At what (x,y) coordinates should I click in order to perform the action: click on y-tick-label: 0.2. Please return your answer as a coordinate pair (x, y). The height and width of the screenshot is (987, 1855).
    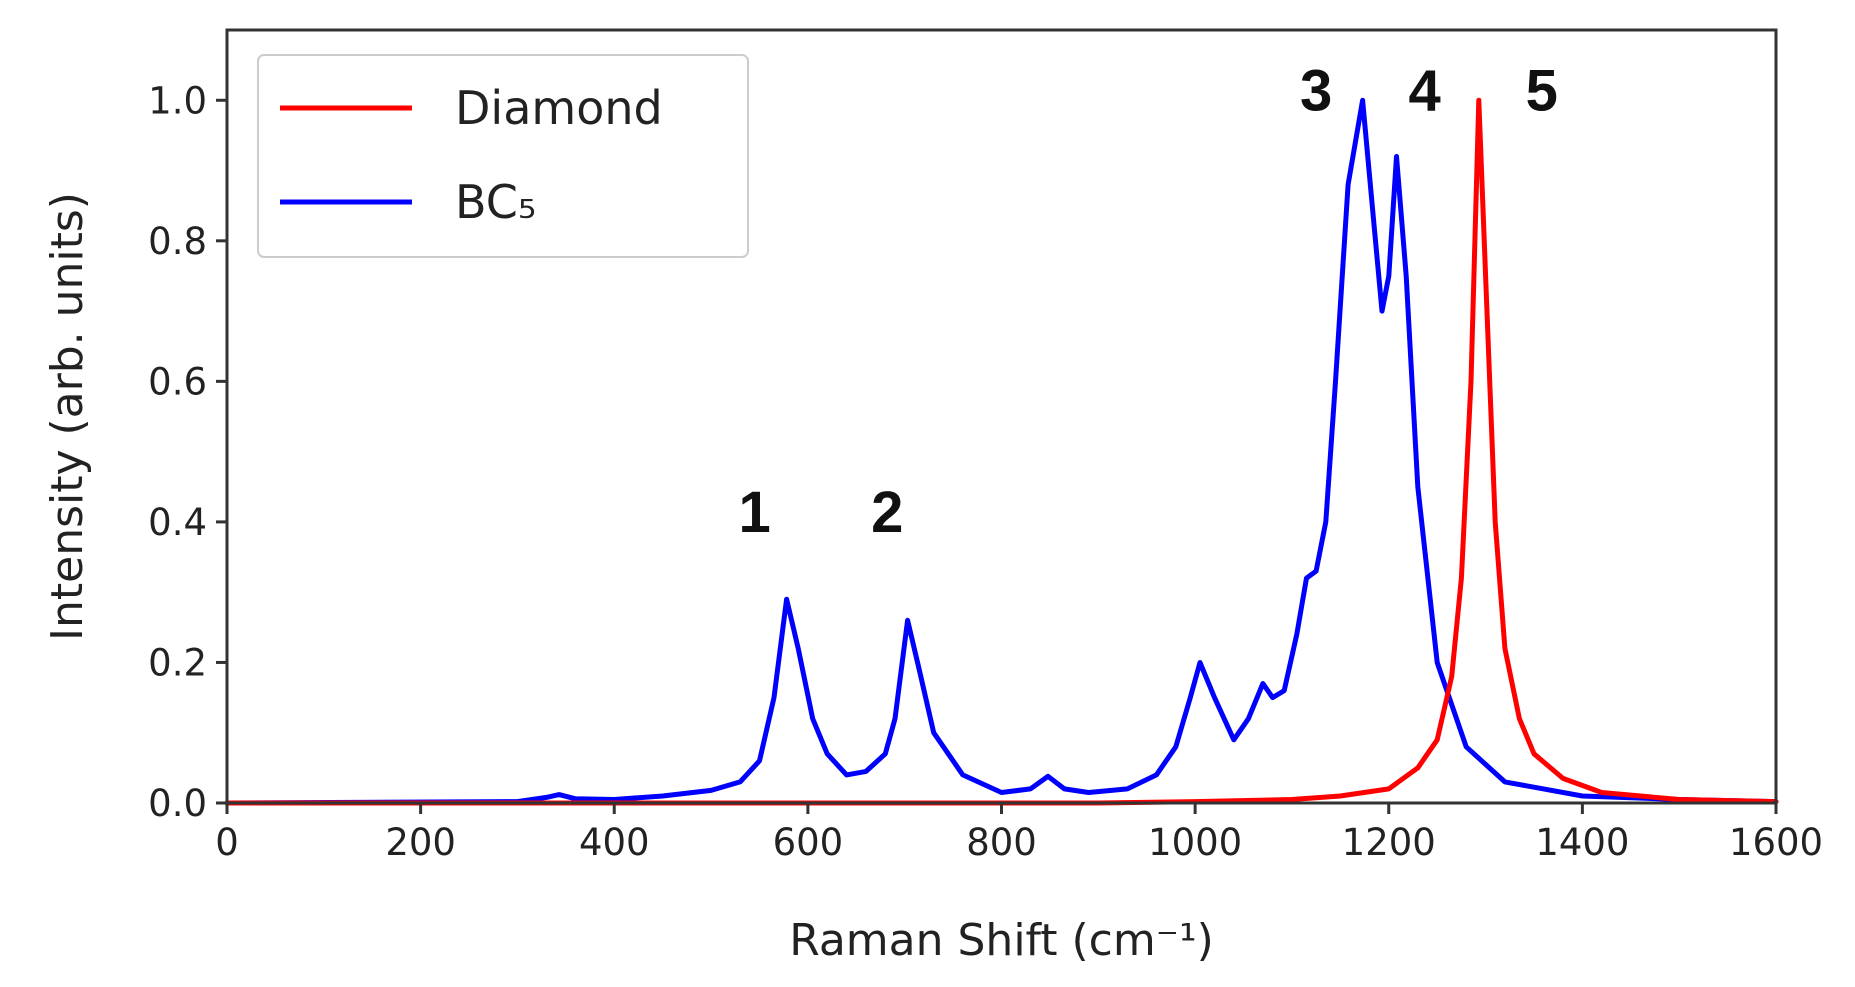
    Looking at the image, I should click on (177, 662).